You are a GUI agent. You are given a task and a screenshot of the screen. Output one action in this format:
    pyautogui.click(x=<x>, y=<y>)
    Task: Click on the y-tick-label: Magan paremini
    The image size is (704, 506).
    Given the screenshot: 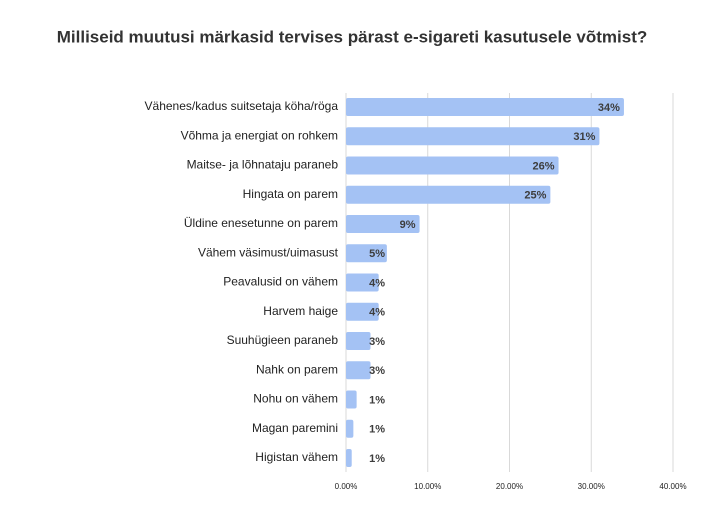 What is the action you would take?
    pyautogui.click(x=295, y=428)
    